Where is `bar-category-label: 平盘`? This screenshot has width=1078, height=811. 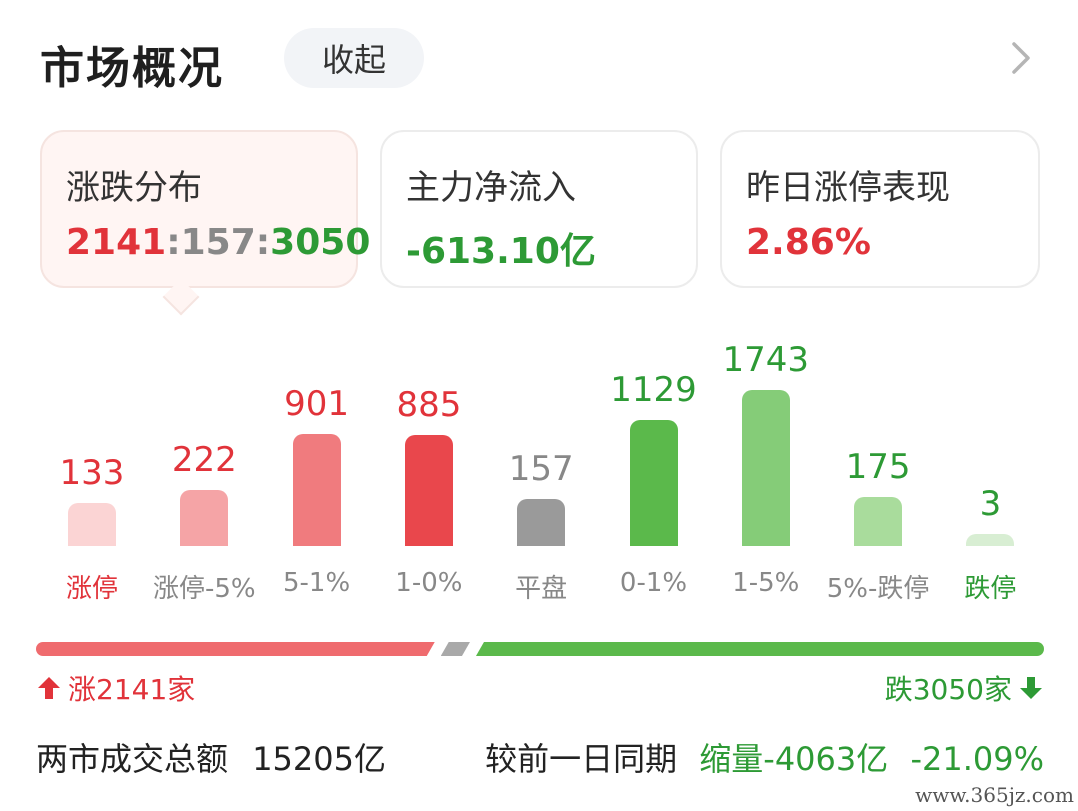 bar-category-label: 平盘 is located at coordinates (541, 589).